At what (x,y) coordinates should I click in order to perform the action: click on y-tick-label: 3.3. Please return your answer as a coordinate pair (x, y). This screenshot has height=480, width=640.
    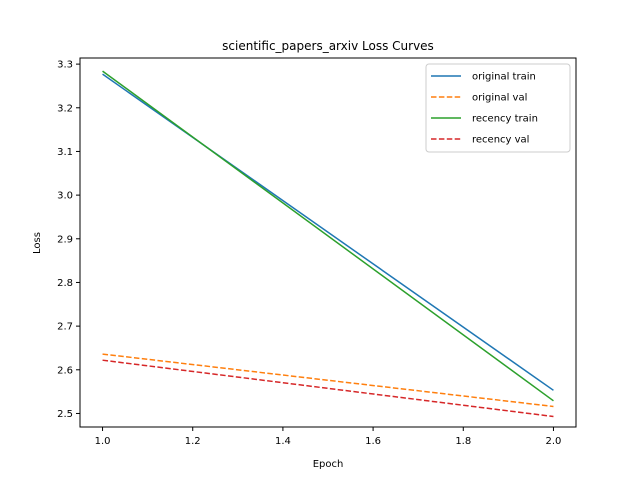
    Looking at the image, I should click on (65, 65).